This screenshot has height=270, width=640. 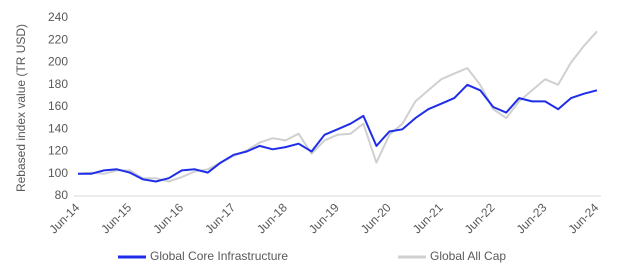 What do you see at coordinates (58, 151) in the screenshot?
I see `y-tick-label: 120` at bounding box center [58, 151].